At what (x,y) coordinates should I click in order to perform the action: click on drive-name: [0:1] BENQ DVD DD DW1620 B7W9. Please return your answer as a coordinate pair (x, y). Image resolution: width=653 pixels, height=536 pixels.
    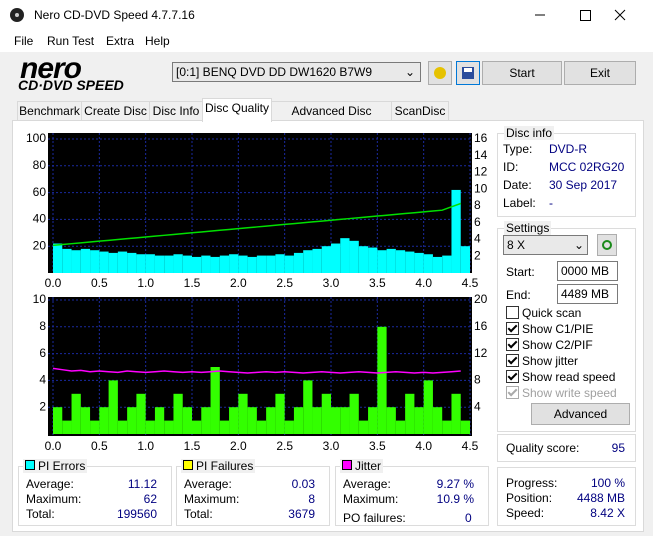
    Looking at the image, I should click on (274, 72).